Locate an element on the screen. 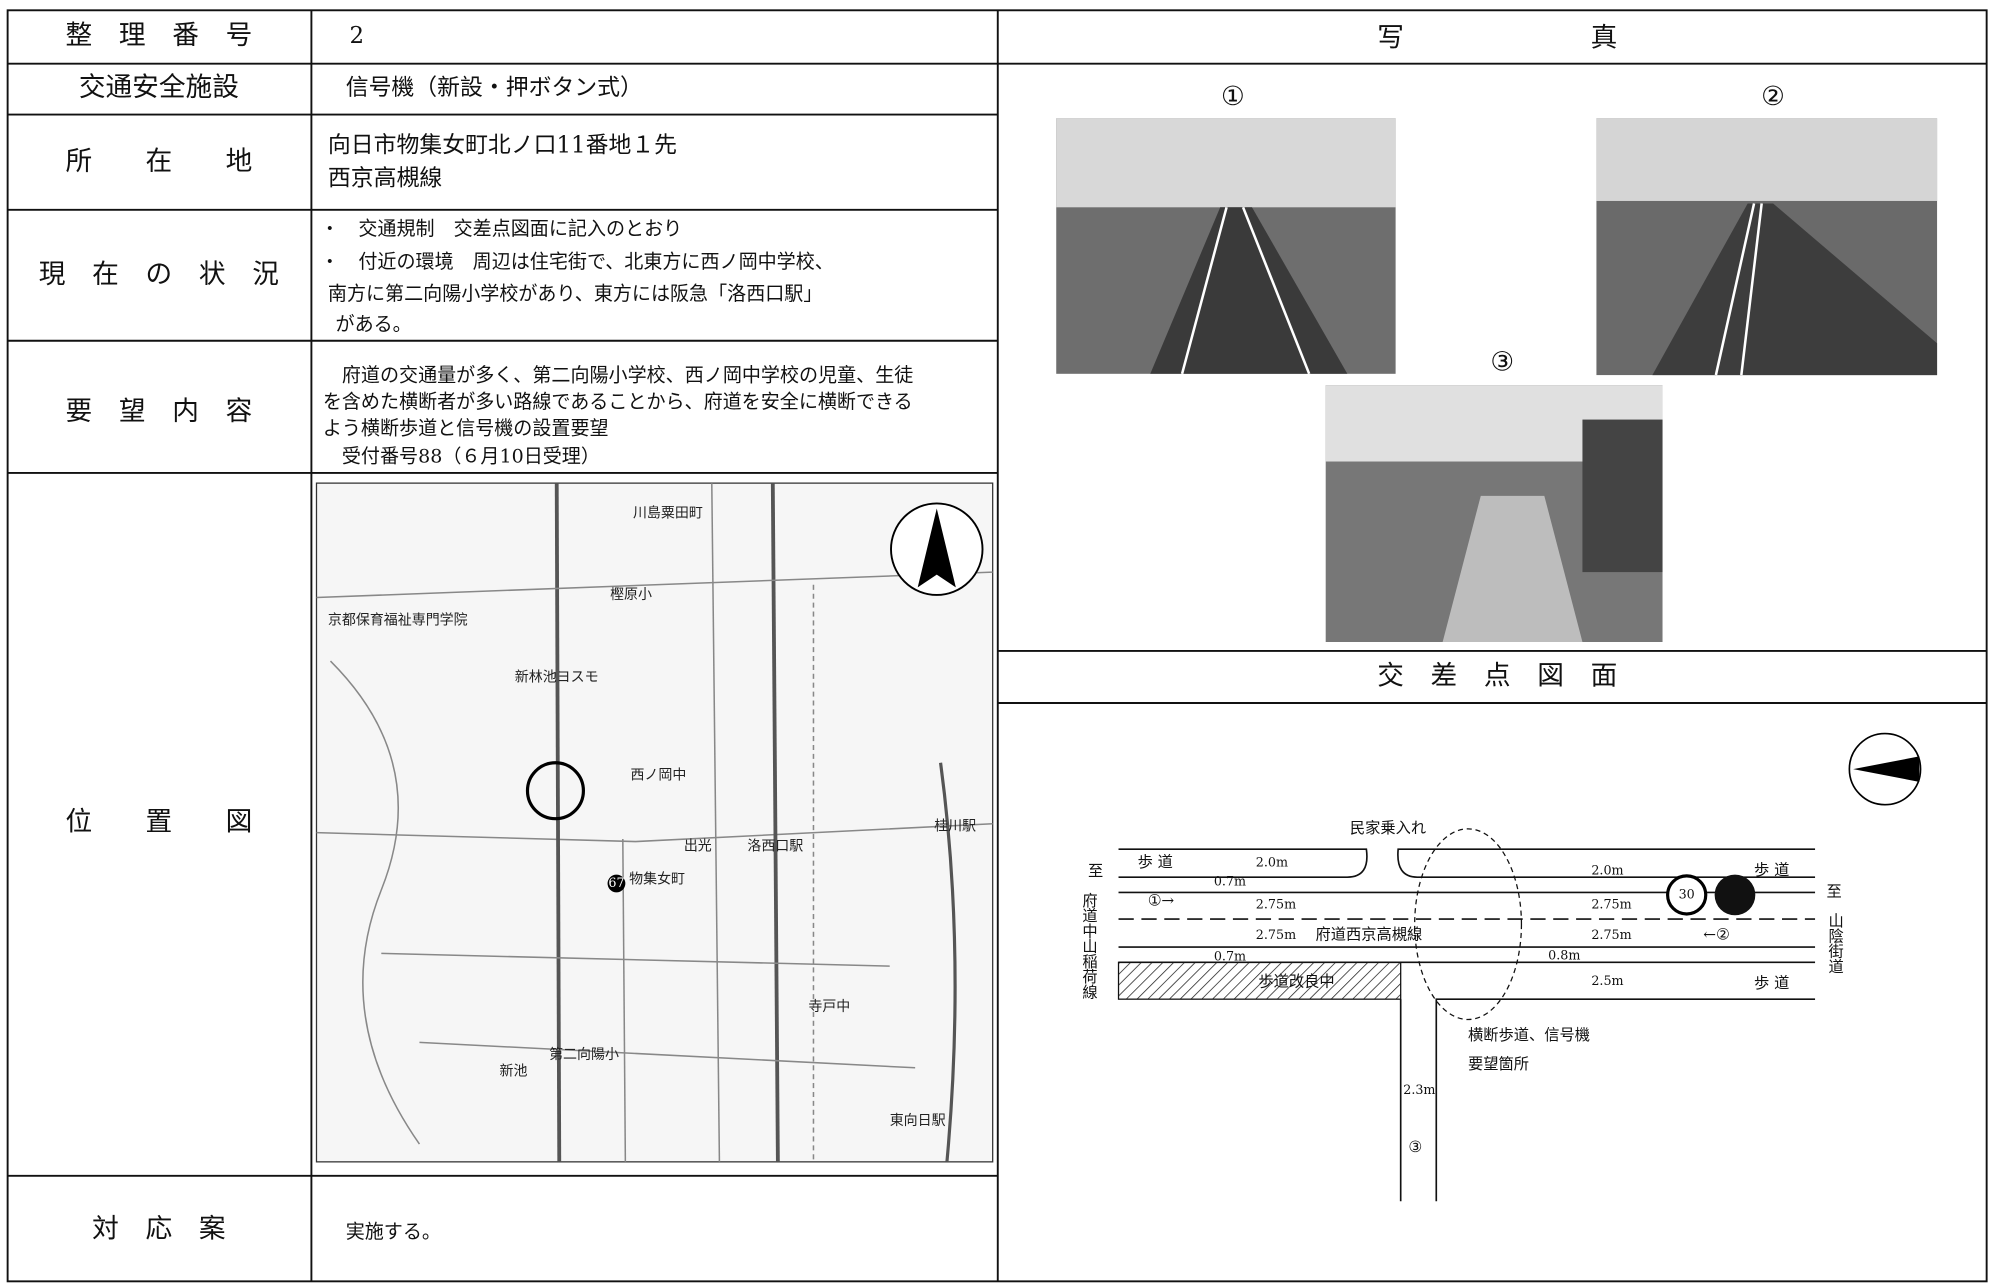  sidewalk-works is located at coordinates (1259, 980).